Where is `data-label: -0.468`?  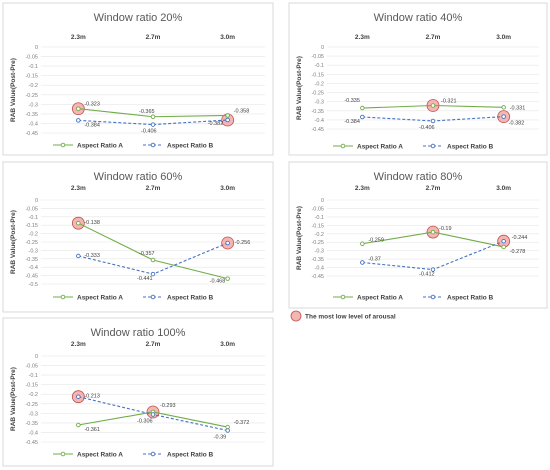 data-label: -0.468 is located at coordinates (218, 282).